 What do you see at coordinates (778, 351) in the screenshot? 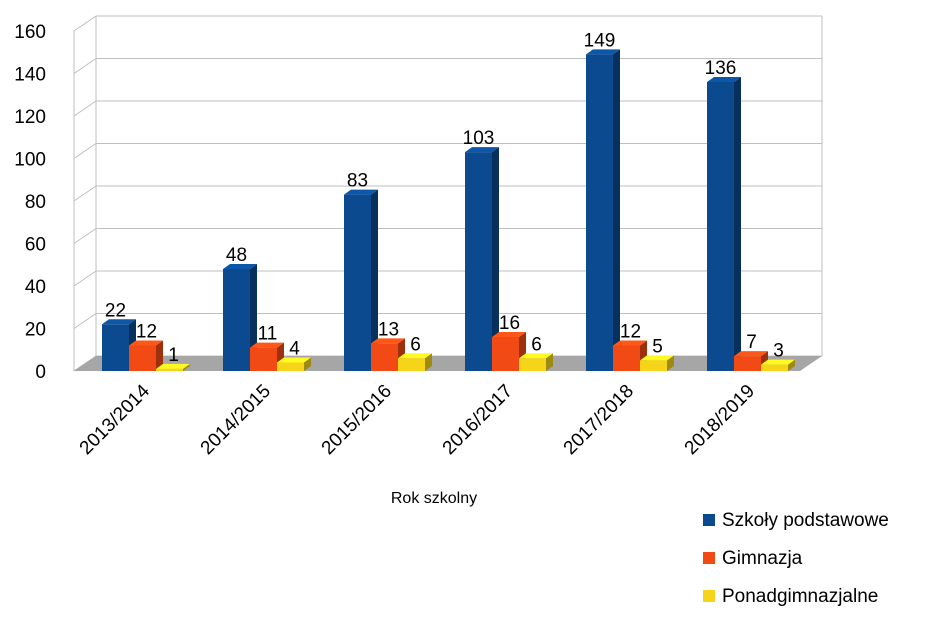
I see `data-label: 3` at bounding box center [778, 351].